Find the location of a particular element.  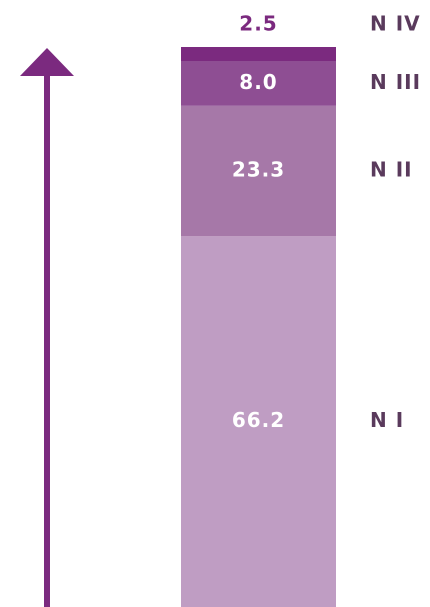

value-label: 66.2 is located at coordinates (258, 420).